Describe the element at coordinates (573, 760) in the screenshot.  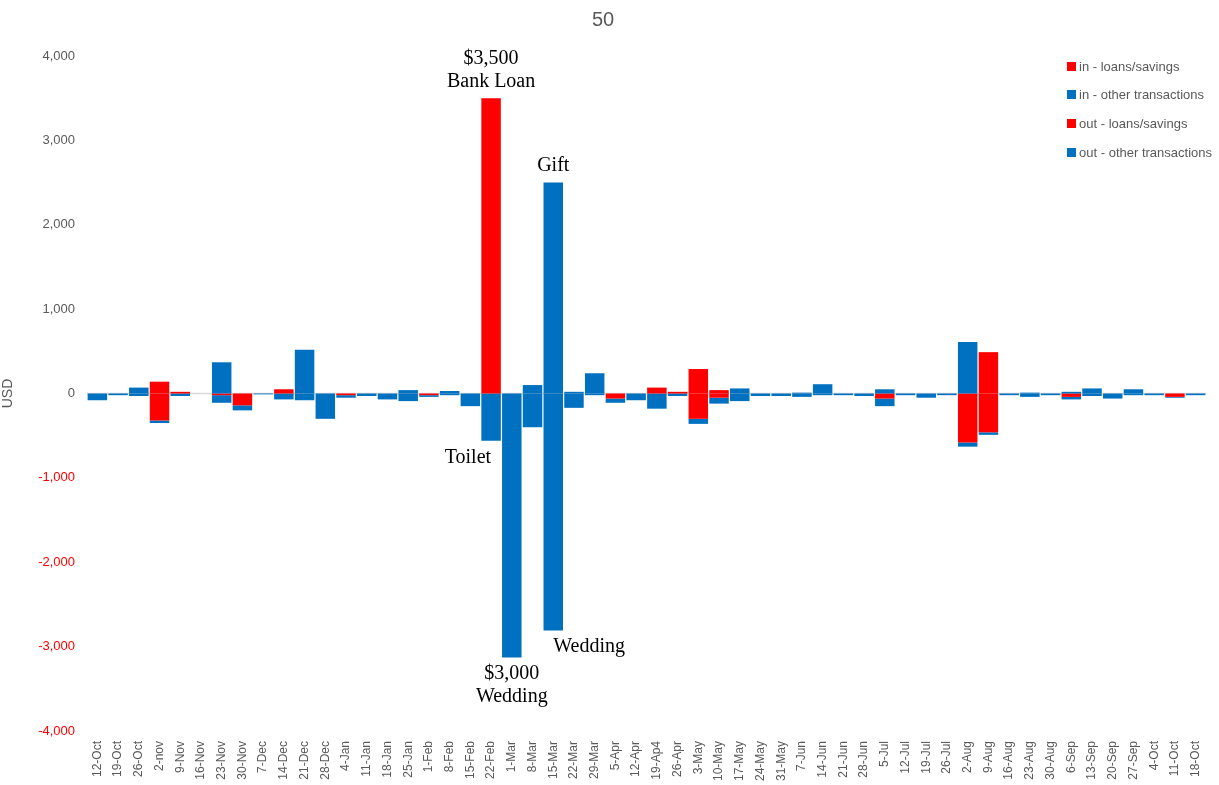
I see `x-tick-label: 22-Mar` at that location.